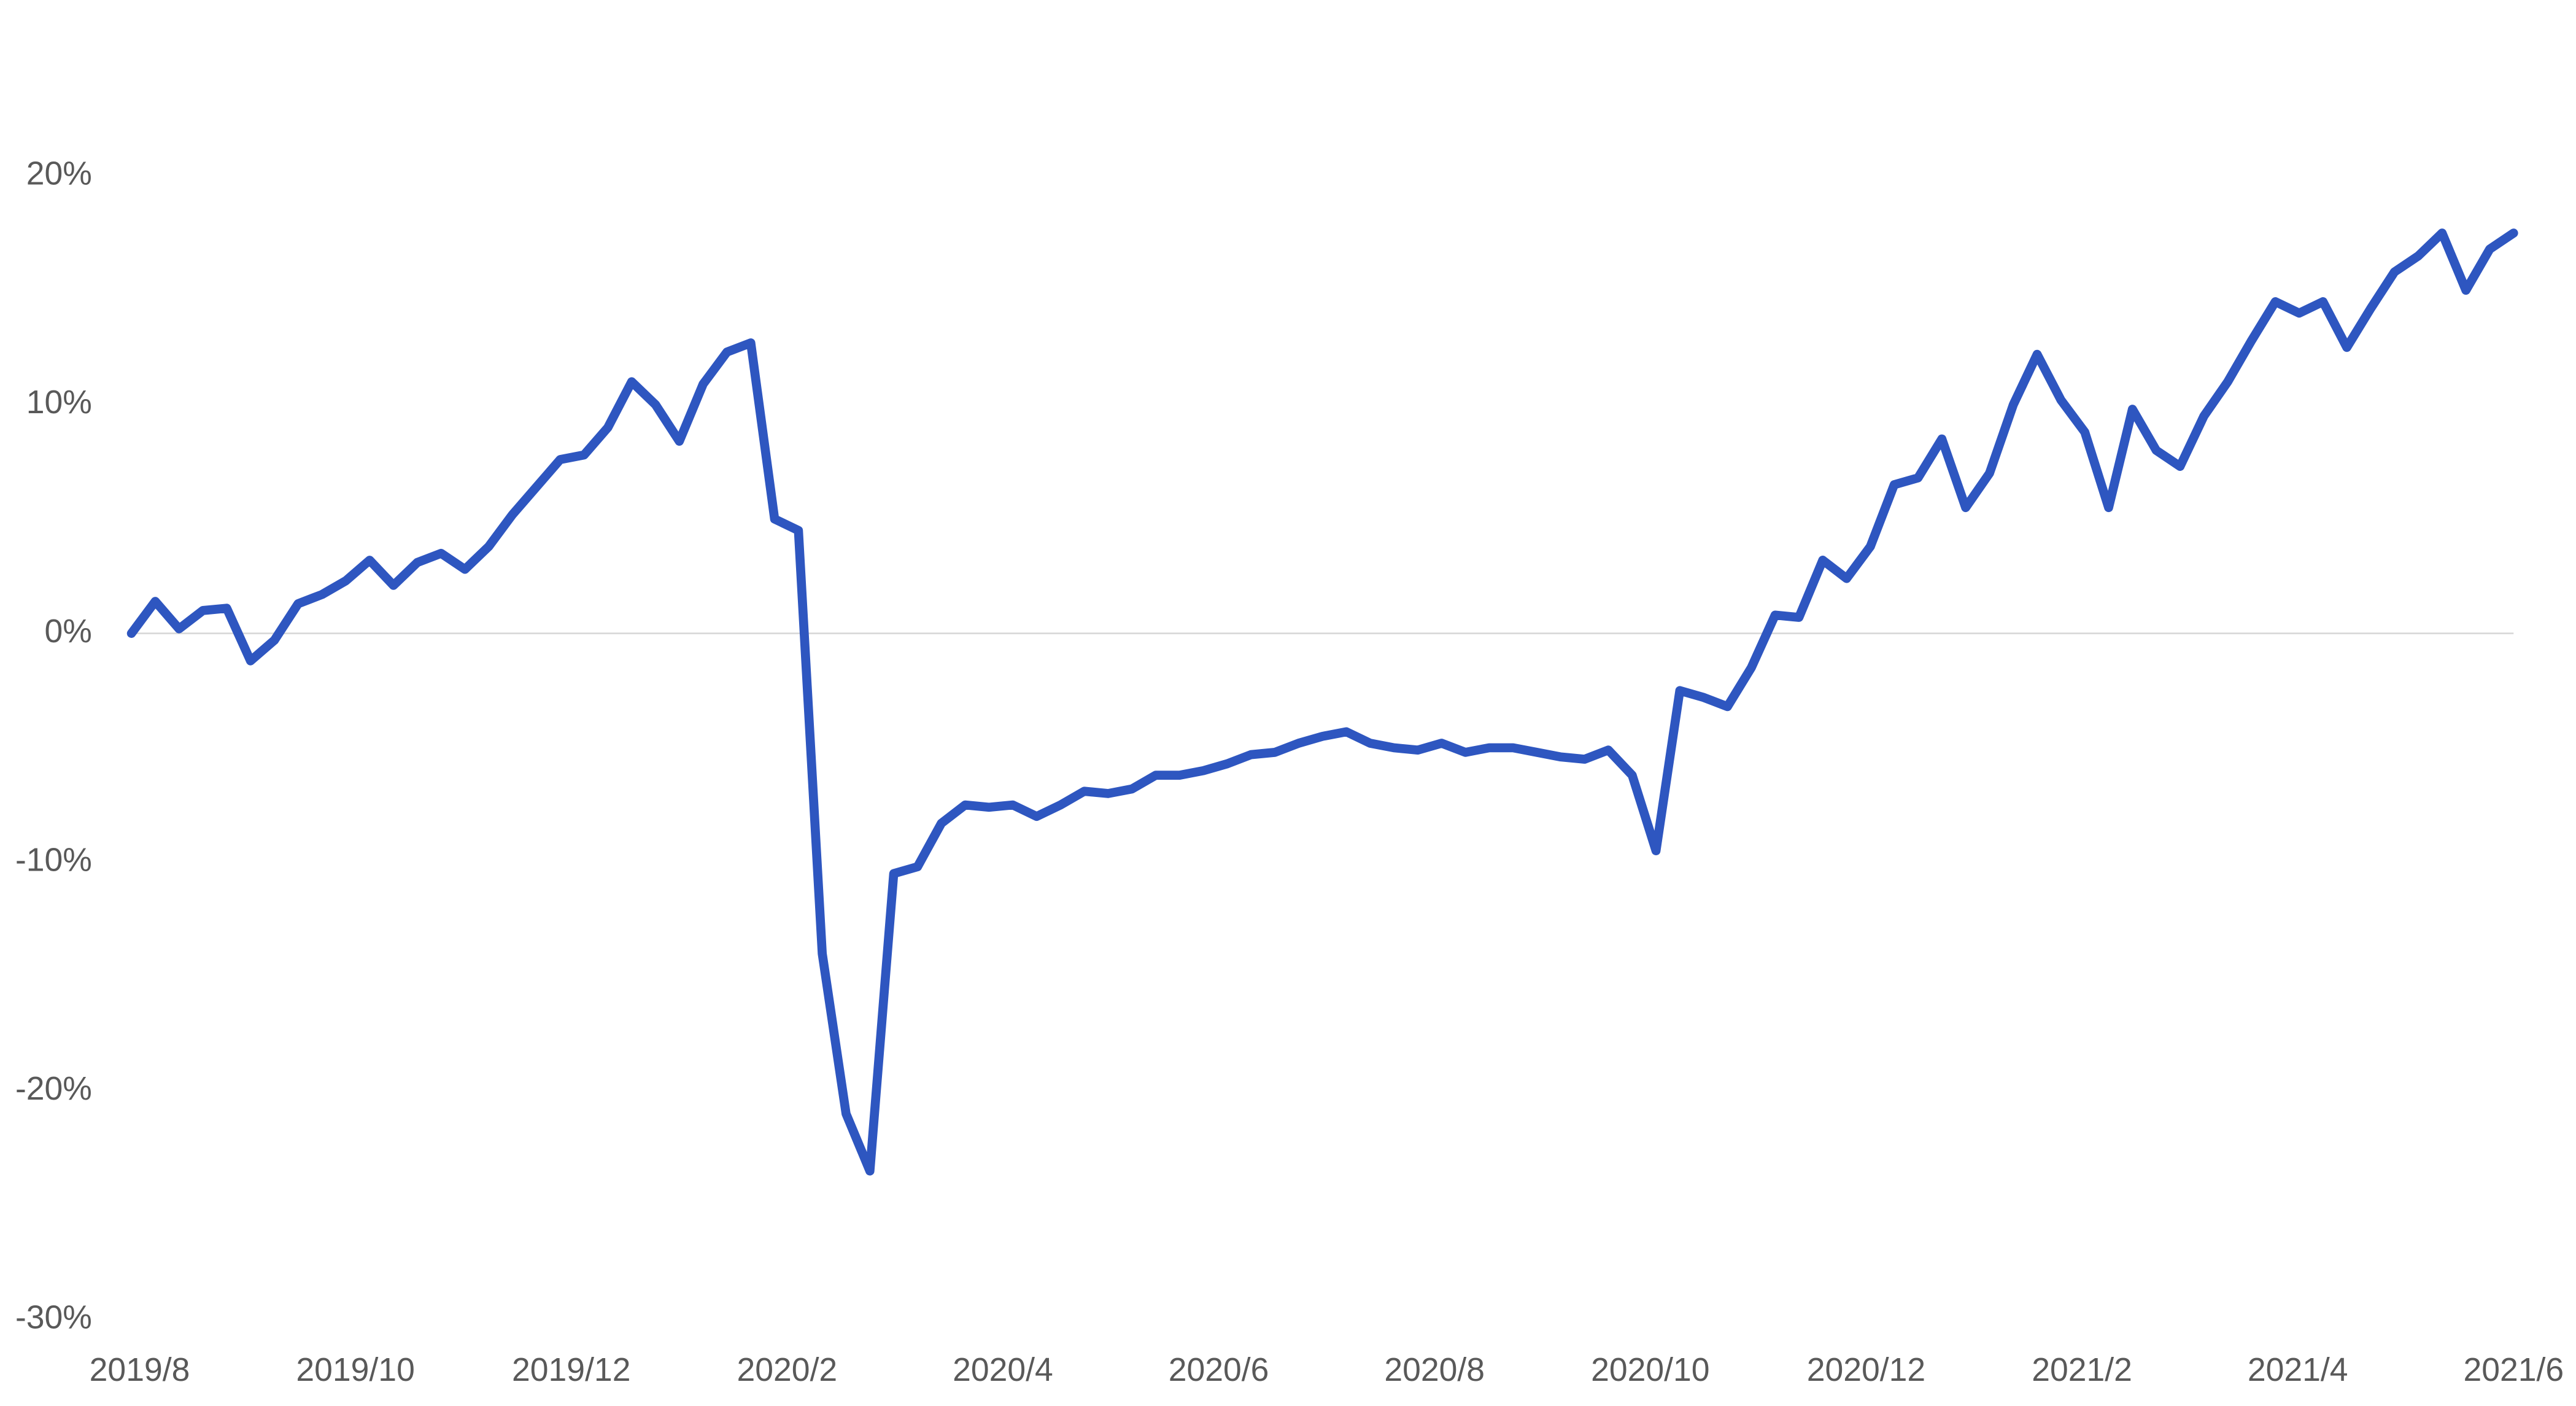 This screenshot has width=2576, height=1406. Describe the element at coordinates (2082, 1370) in the screenshot. I see `x-tick-label: 2021/2` at that location.